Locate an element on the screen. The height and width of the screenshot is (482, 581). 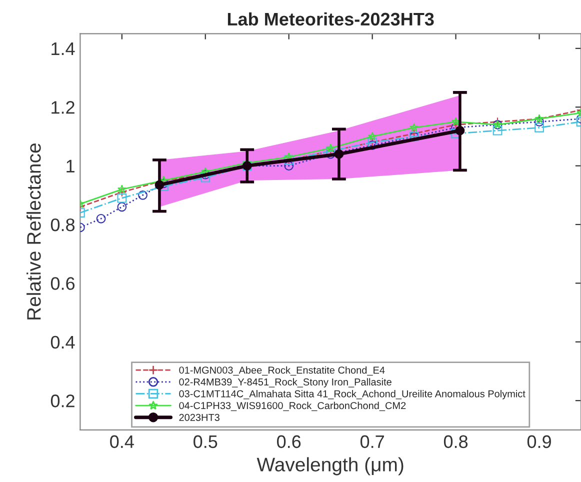
x-tick-label: 0.7 is located at coordinates (372, 441).